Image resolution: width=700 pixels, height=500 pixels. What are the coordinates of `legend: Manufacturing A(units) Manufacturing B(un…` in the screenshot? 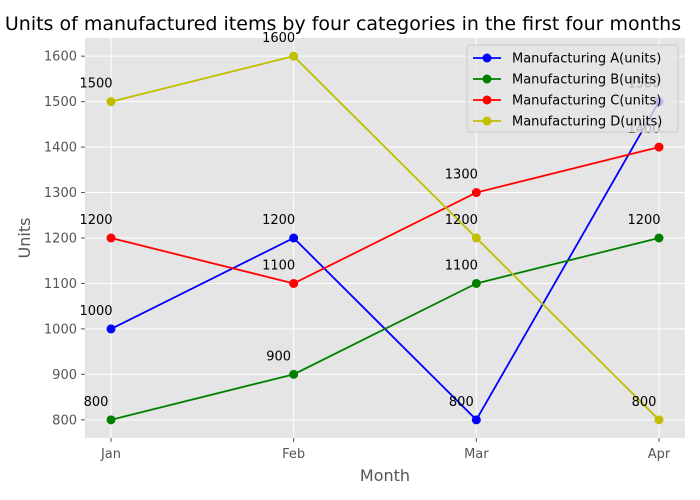 It's located at (572, 88).